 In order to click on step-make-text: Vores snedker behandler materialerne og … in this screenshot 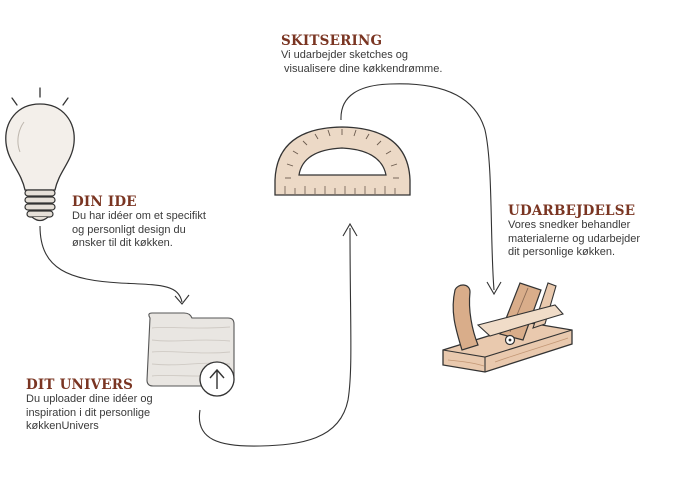, I will do `click(592, 239)`.